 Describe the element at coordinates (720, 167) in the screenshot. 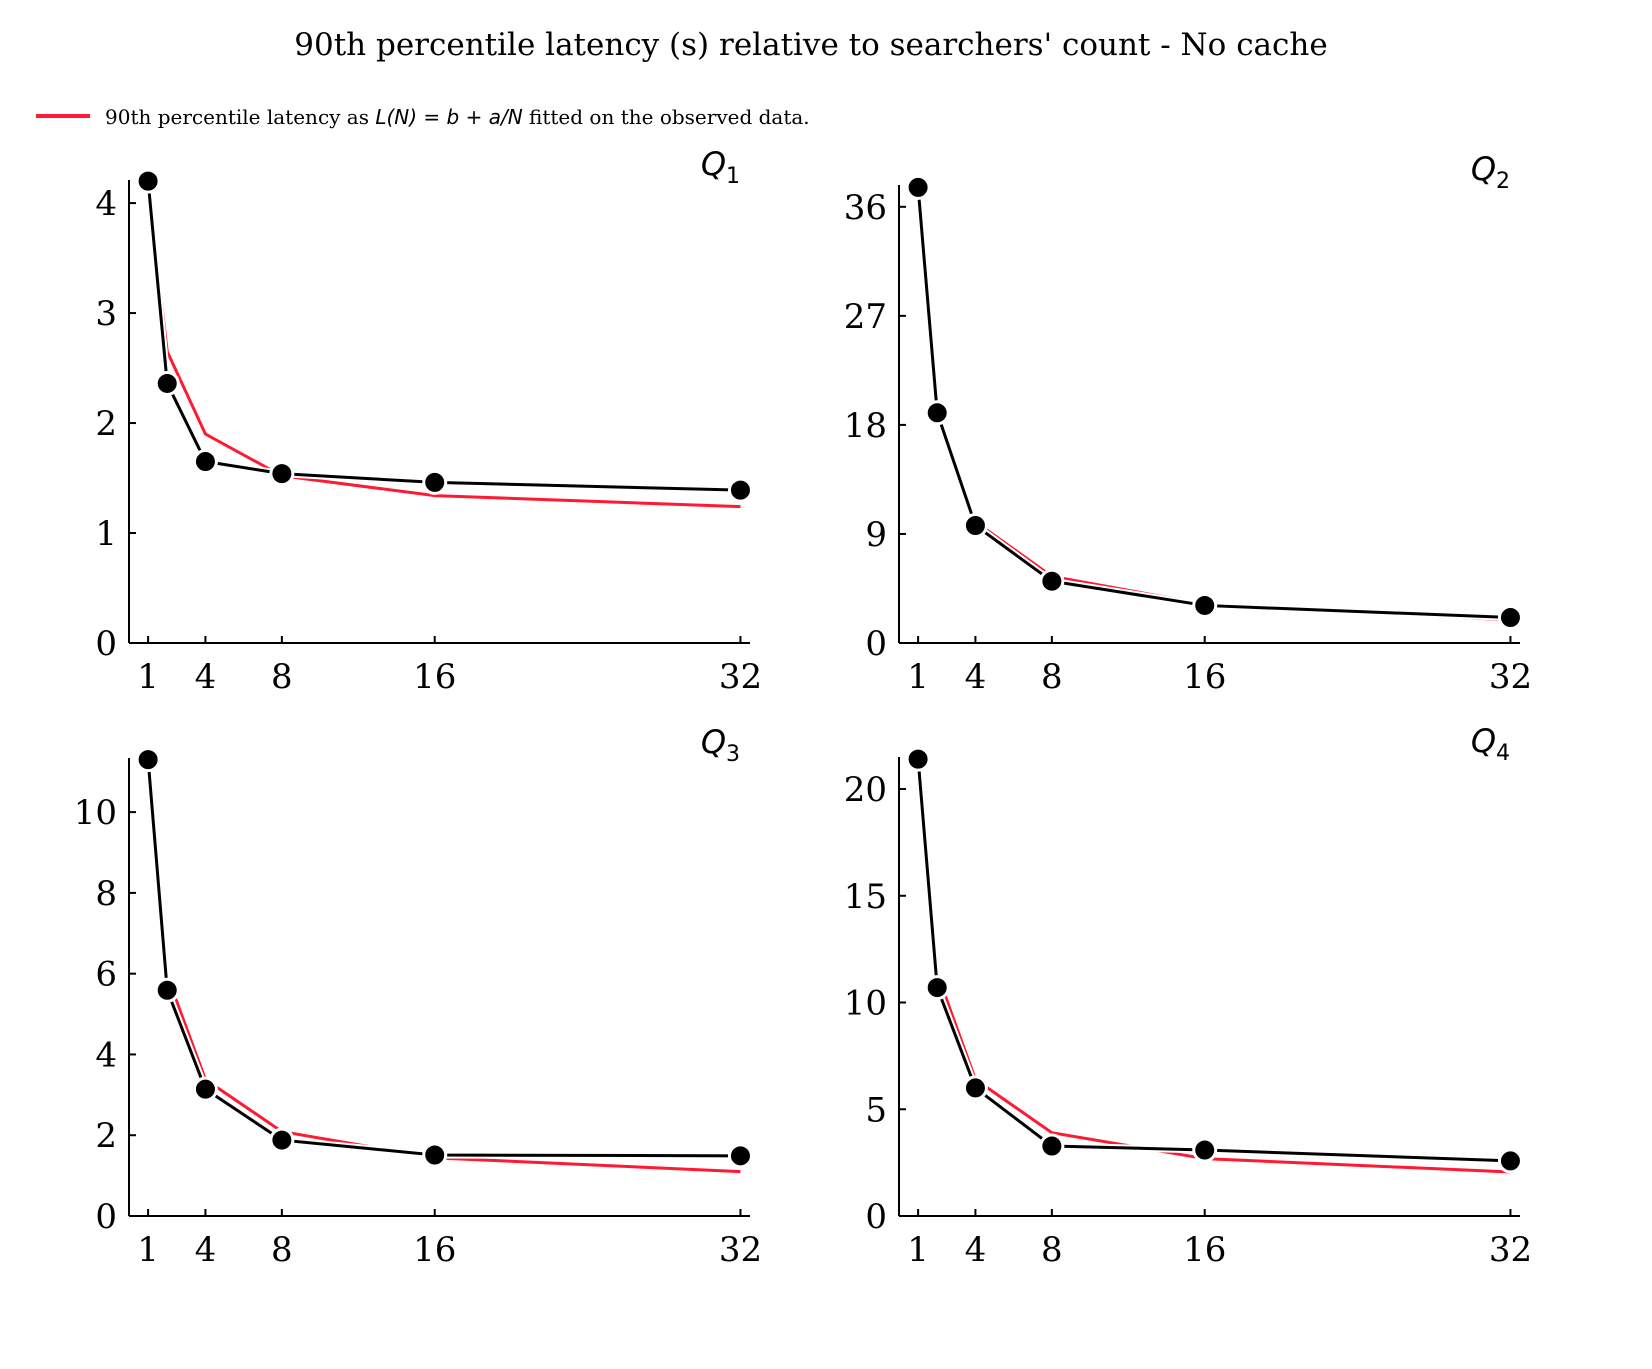

I see `subplot-label: Q1` at that location.